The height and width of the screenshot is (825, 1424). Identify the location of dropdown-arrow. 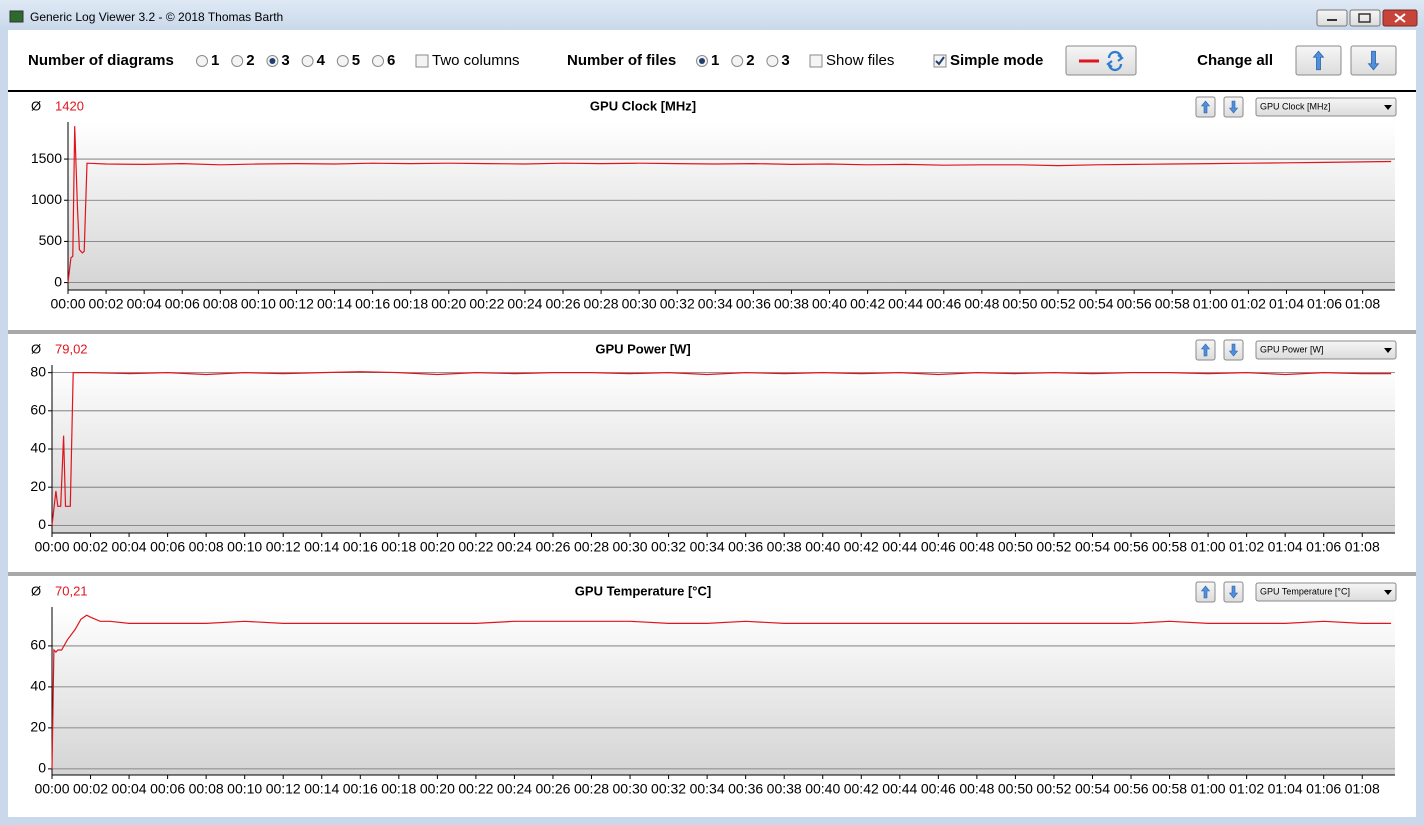
(1388, 592).